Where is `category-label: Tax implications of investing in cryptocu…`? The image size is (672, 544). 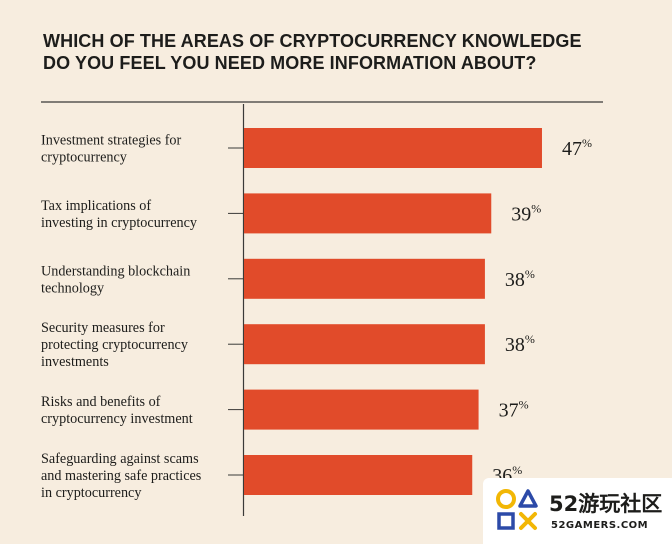
category-label: Tax implications of investing in cryptocu… is located at coordinates (119, 214).